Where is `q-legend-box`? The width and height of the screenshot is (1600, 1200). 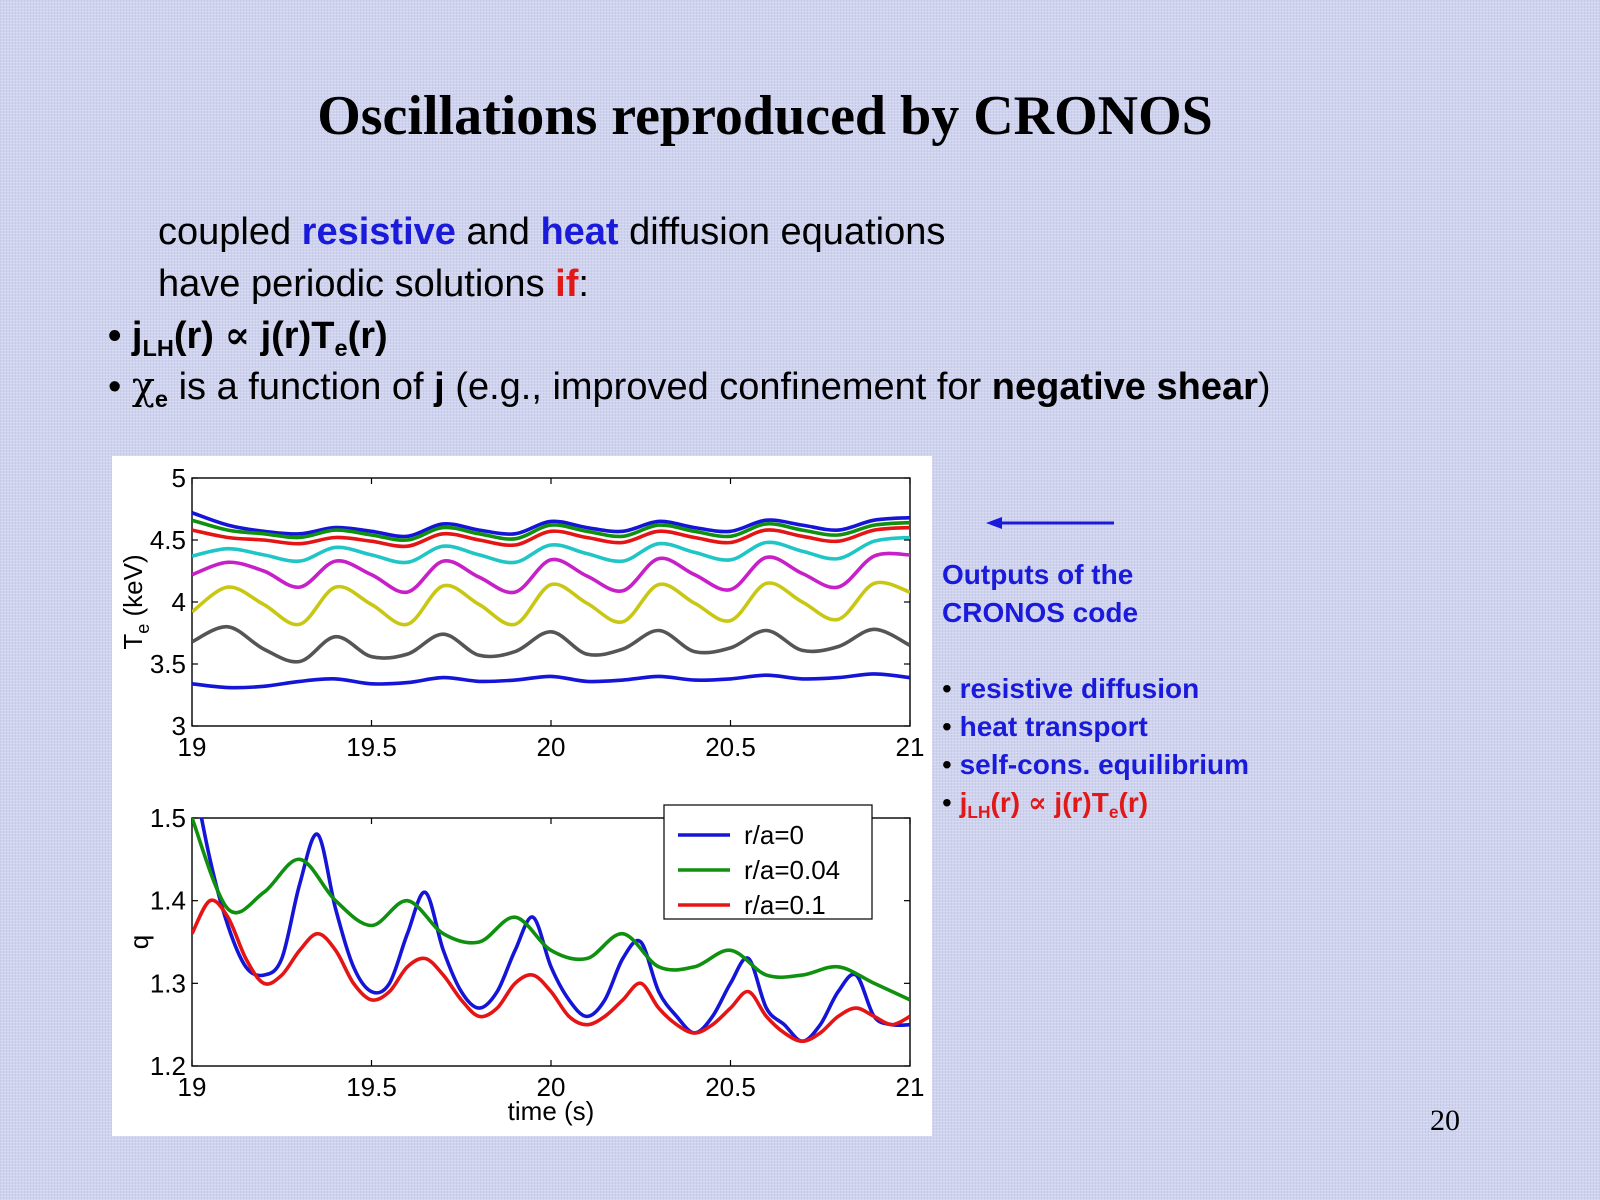
q-legend-box is located at coordinates (768, 862).